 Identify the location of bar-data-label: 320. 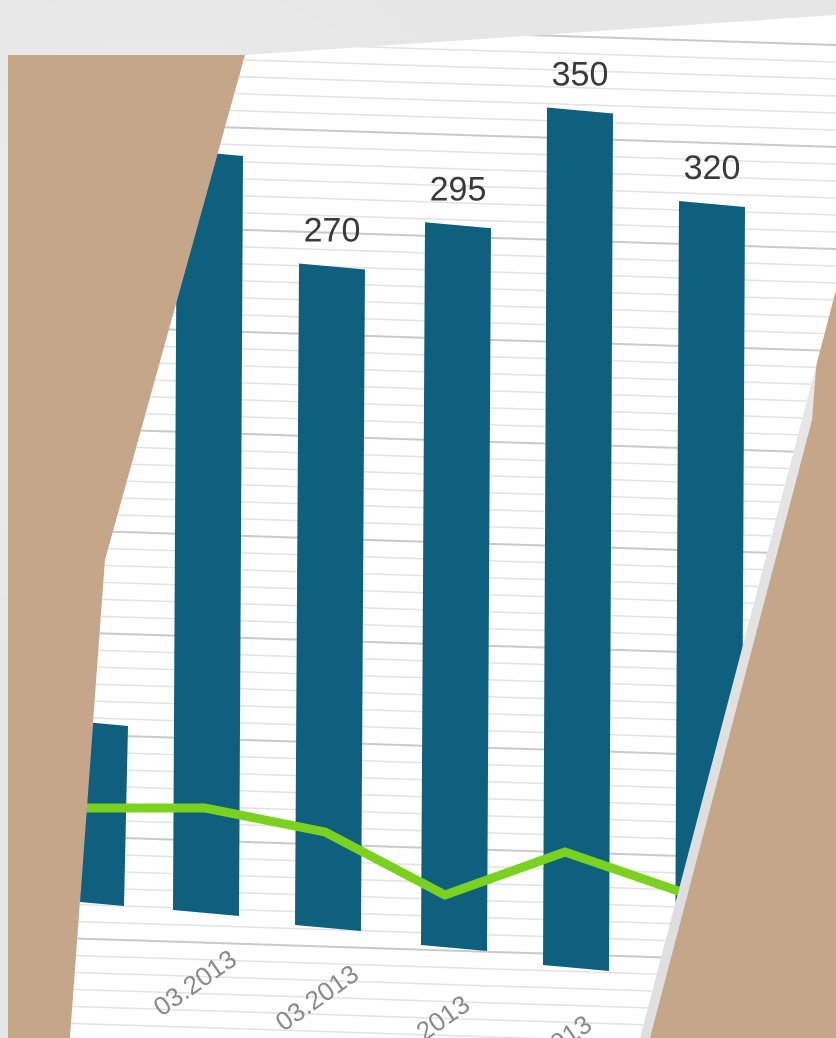
(712, 168).